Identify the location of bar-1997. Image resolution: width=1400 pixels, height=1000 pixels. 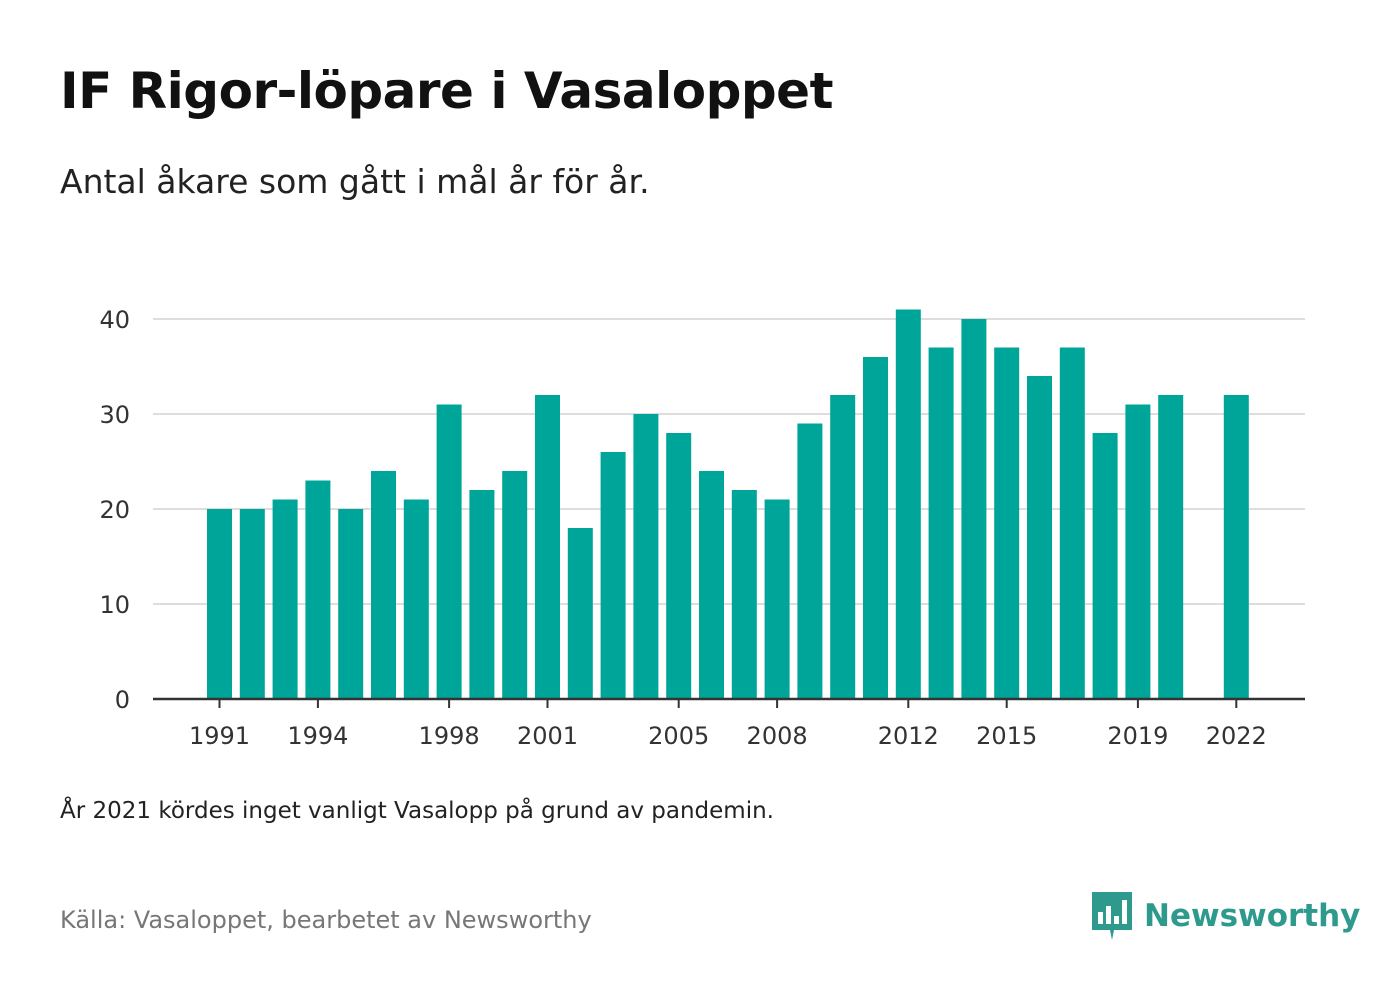
(416, 599).